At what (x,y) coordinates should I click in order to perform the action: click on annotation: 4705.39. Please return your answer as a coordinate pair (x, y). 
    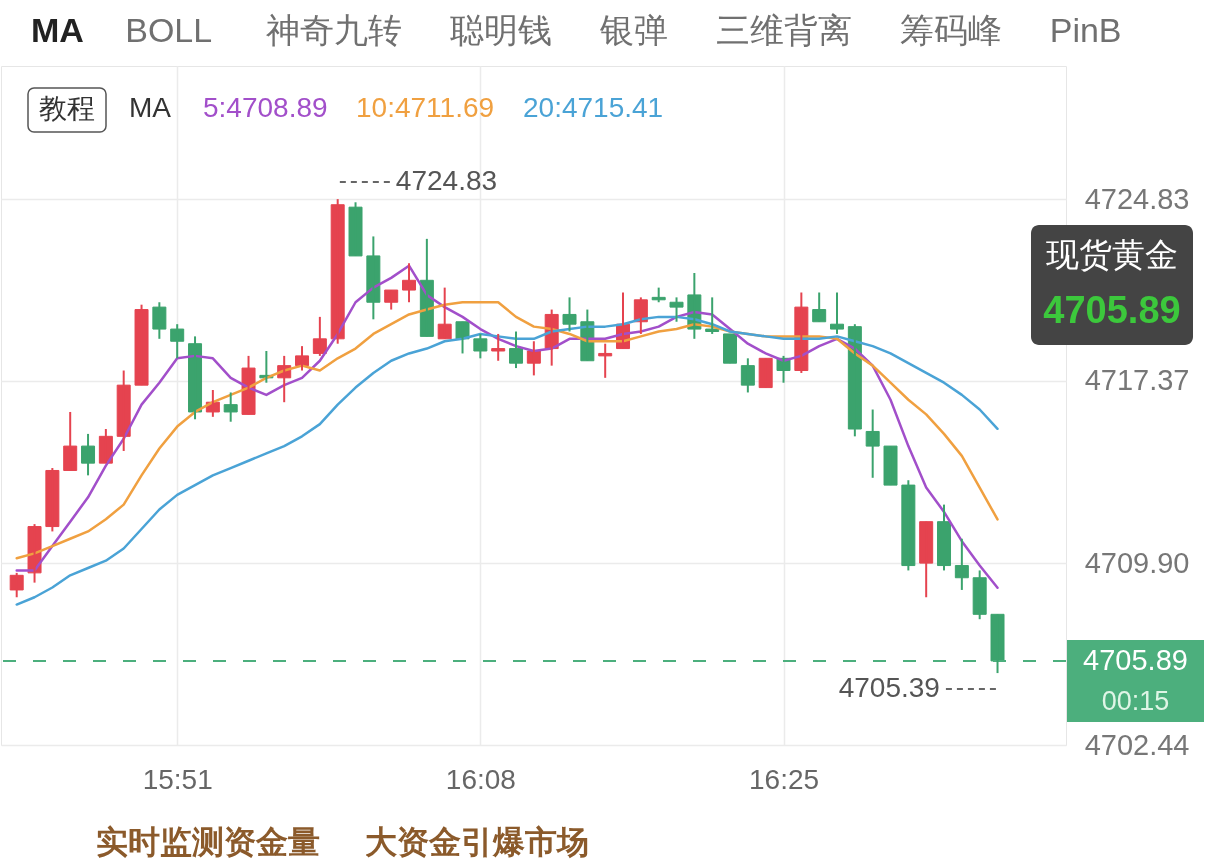
    Looking at the image, I should click on (889, 688).